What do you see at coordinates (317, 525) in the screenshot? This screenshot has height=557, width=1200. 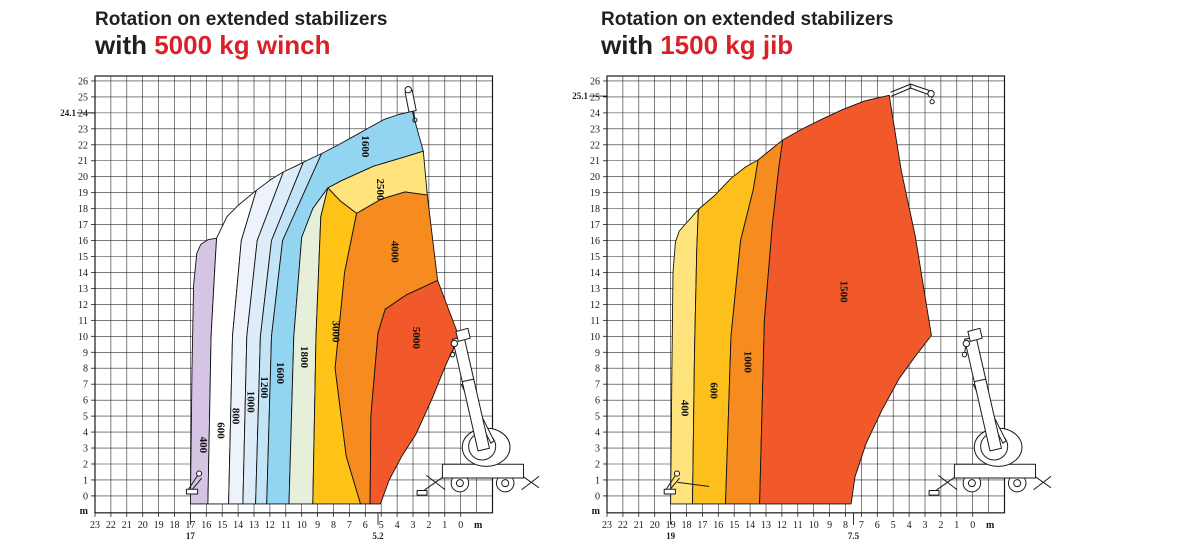 I see `x-tick-label: 9` at bounding box center [317, 525].